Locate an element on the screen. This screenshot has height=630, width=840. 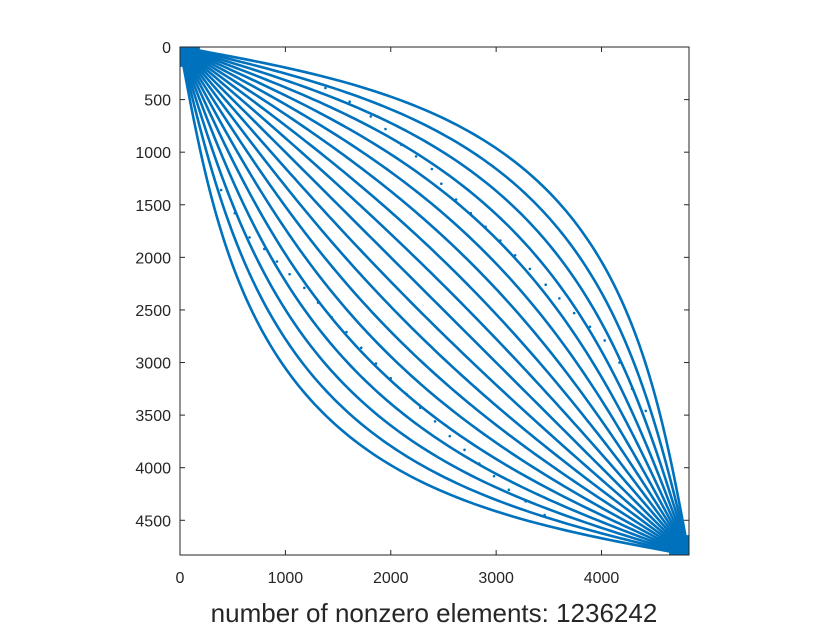
x-axis-label: number of nonzero elements: 1236242 is located at coordinates (434, 613).